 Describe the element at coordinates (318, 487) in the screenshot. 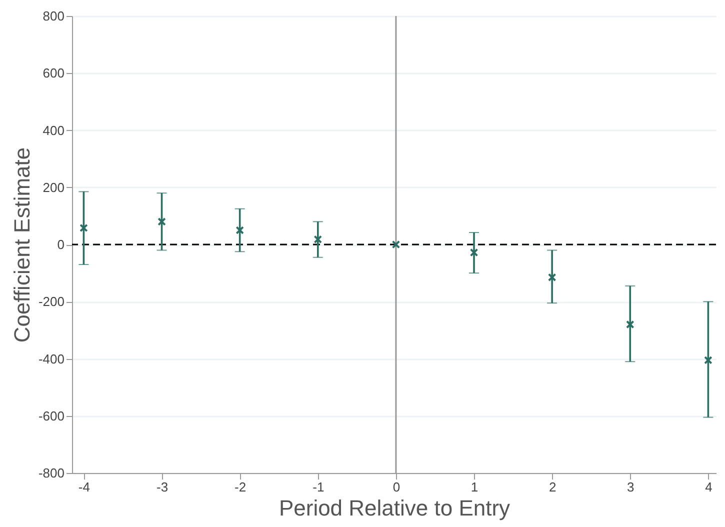

I see `x-tick-label: -1` at that location.